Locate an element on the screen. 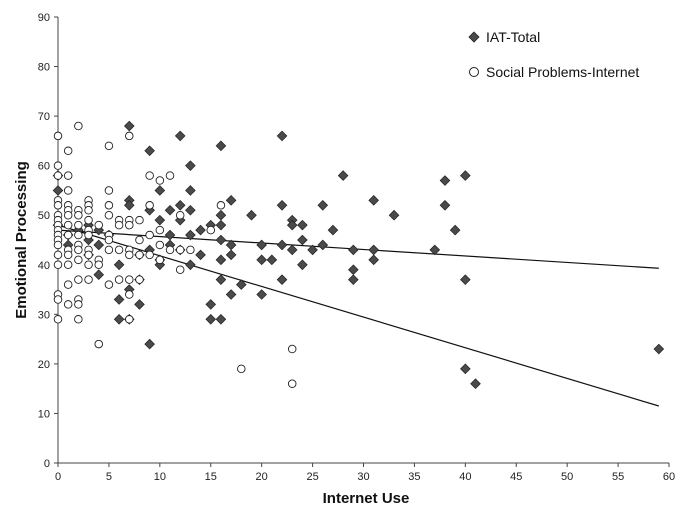 The width and height of the screenshot is (686, 509). legend-label-iat-total: IAT-Total is located at coordinates (513, 37).